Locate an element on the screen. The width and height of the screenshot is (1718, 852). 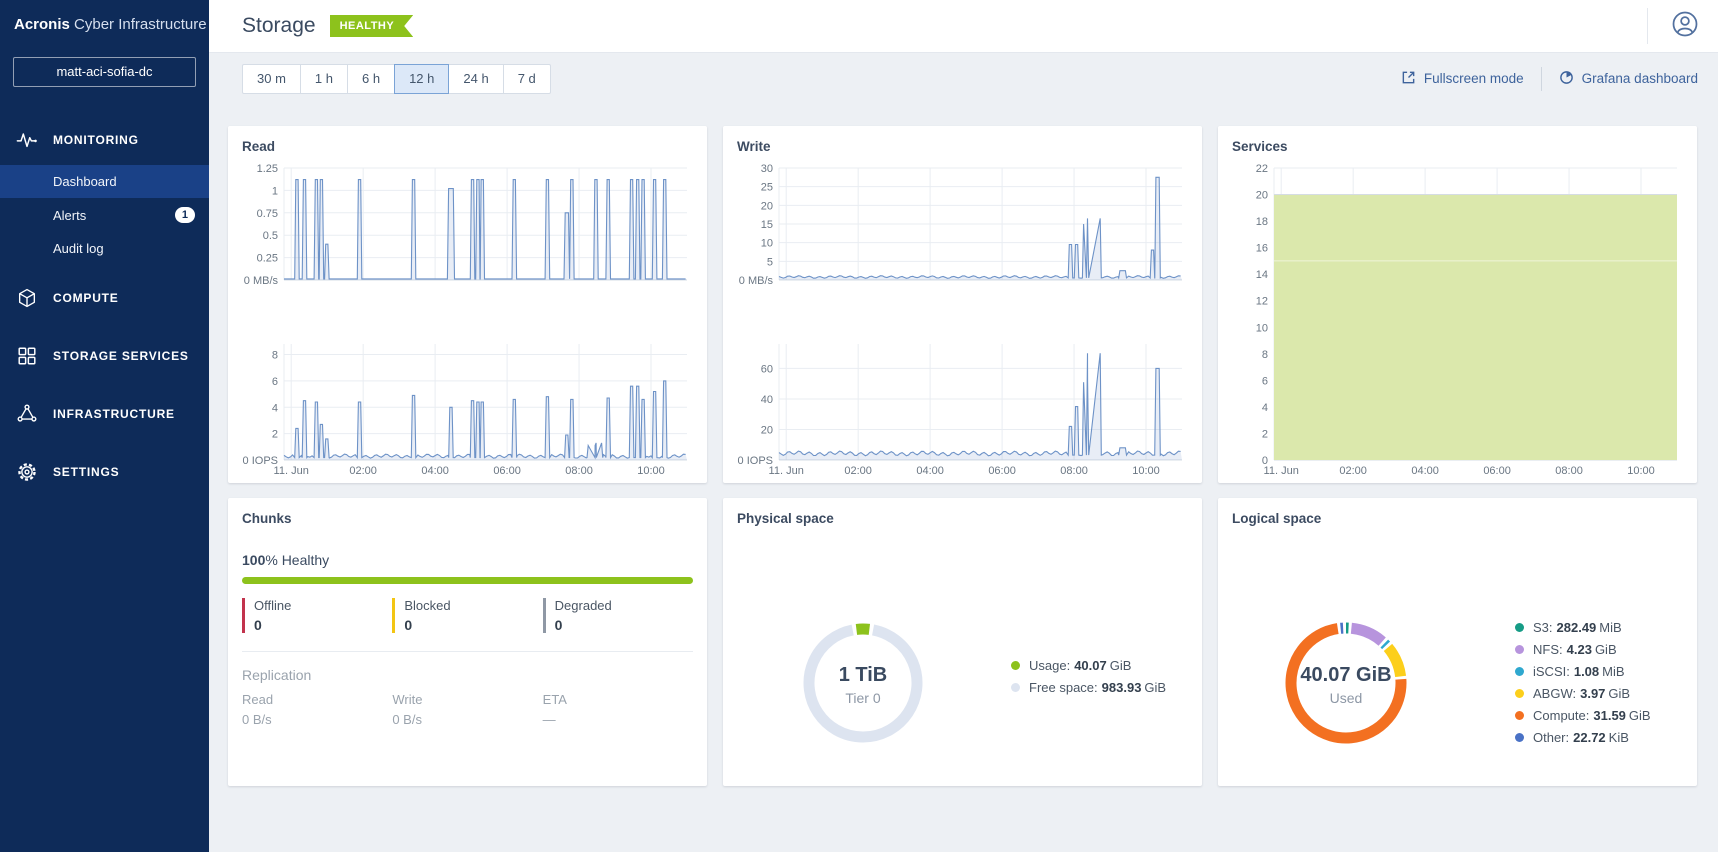
fullscreen-label: Fullscreen mode is located at coordinates (1473, 78).